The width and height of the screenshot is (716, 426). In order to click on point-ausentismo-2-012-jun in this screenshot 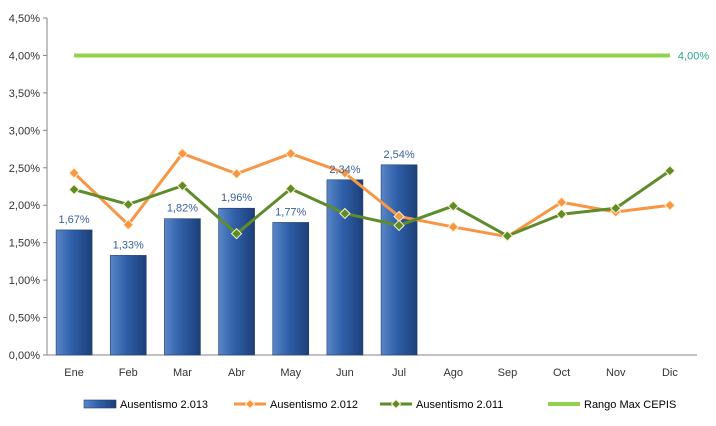, I will do `click(345, 173)`.